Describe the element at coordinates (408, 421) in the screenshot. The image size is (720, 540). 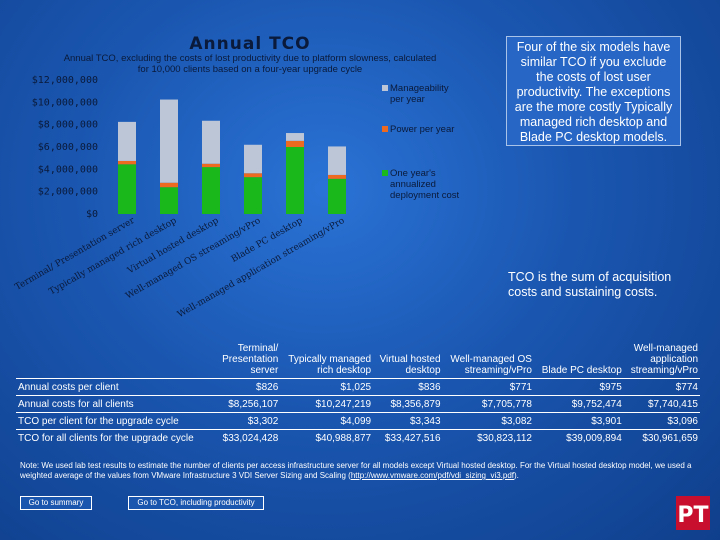
I see `table-cell: $3,343` at that location.